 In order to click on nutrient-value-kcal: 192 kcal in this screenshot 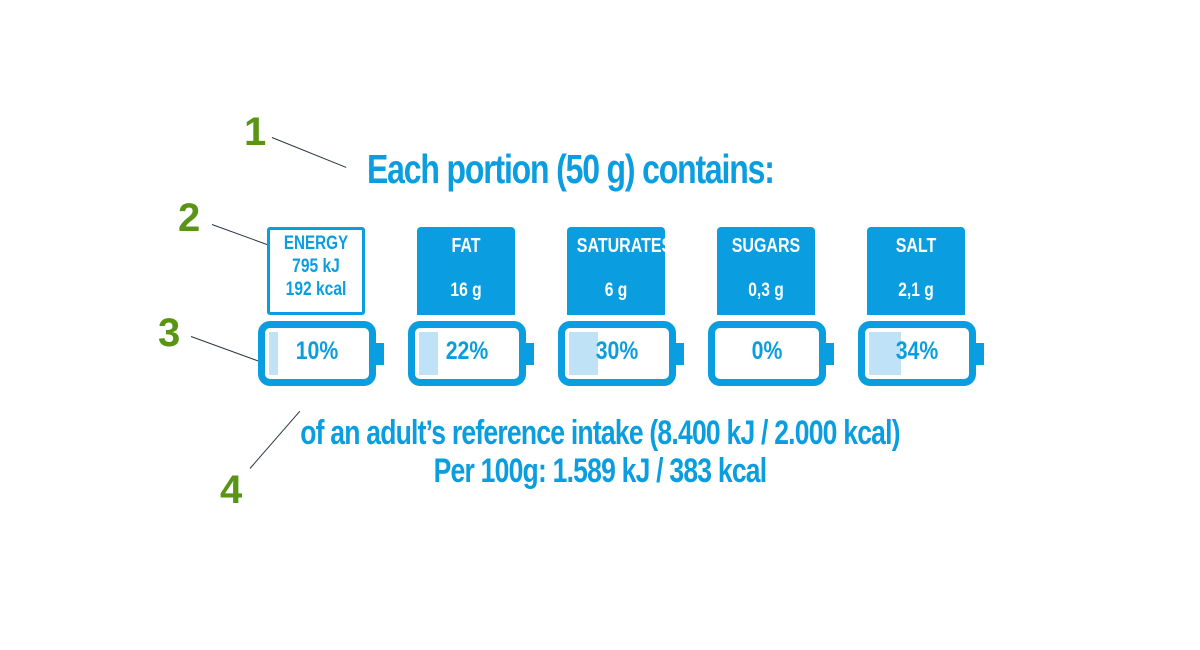, I will do `click(316, 289)`.